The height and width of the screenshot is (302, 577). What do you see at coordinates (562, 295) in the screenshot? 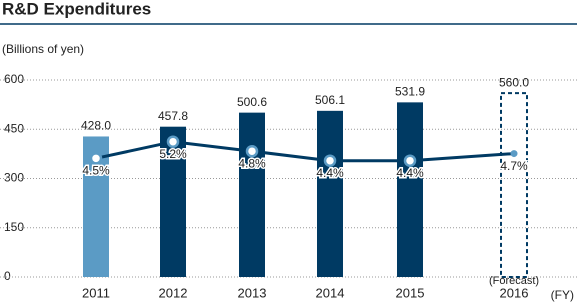
I see `x-axis-label: (FY)` at bounding box center [562, 295].